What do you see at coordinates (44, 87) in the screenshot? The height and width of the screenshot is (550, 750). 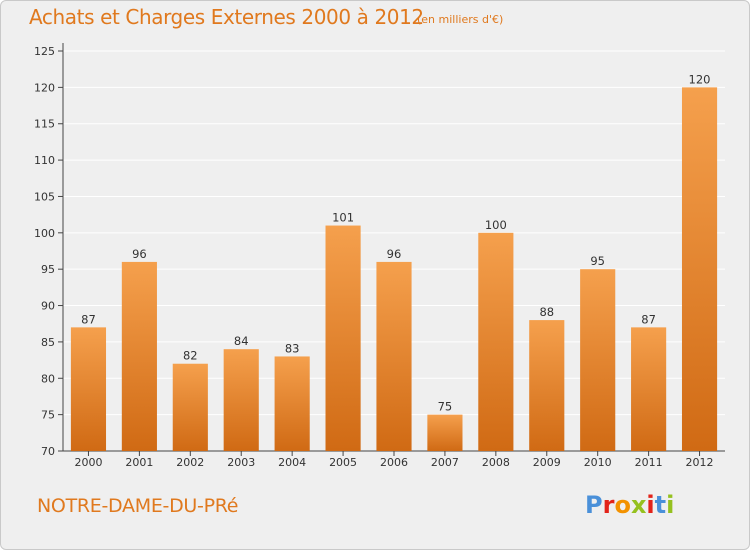 I see `y-tick-label: 120` at bounding box center [44, 87].